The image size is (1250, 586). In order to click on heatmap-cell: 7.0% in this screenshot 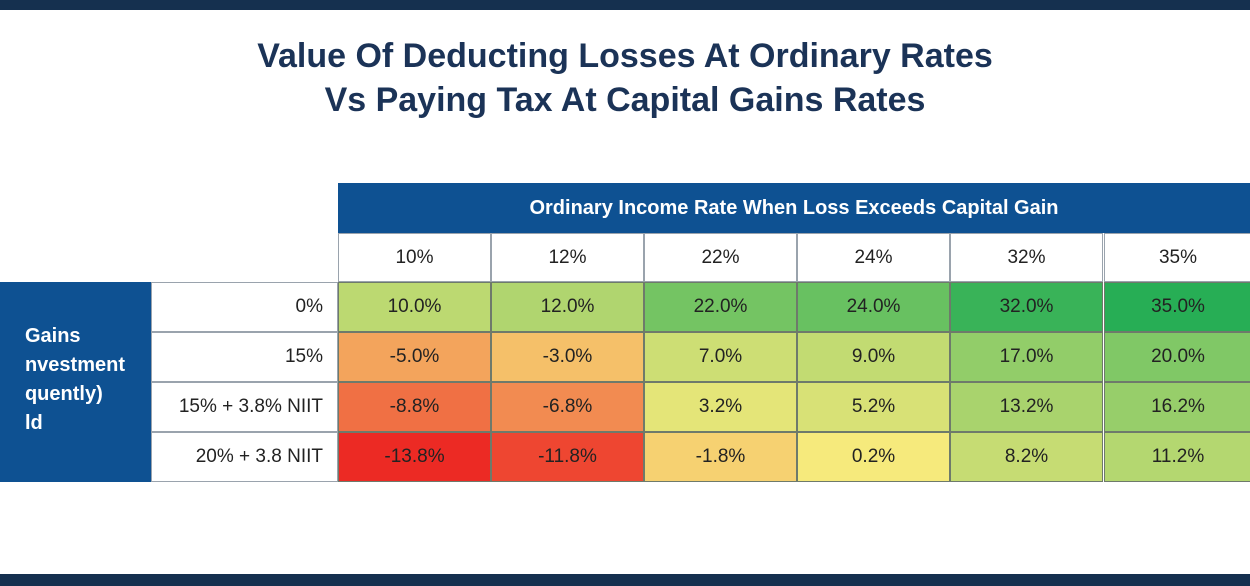, I will do `click(720, 357)`.